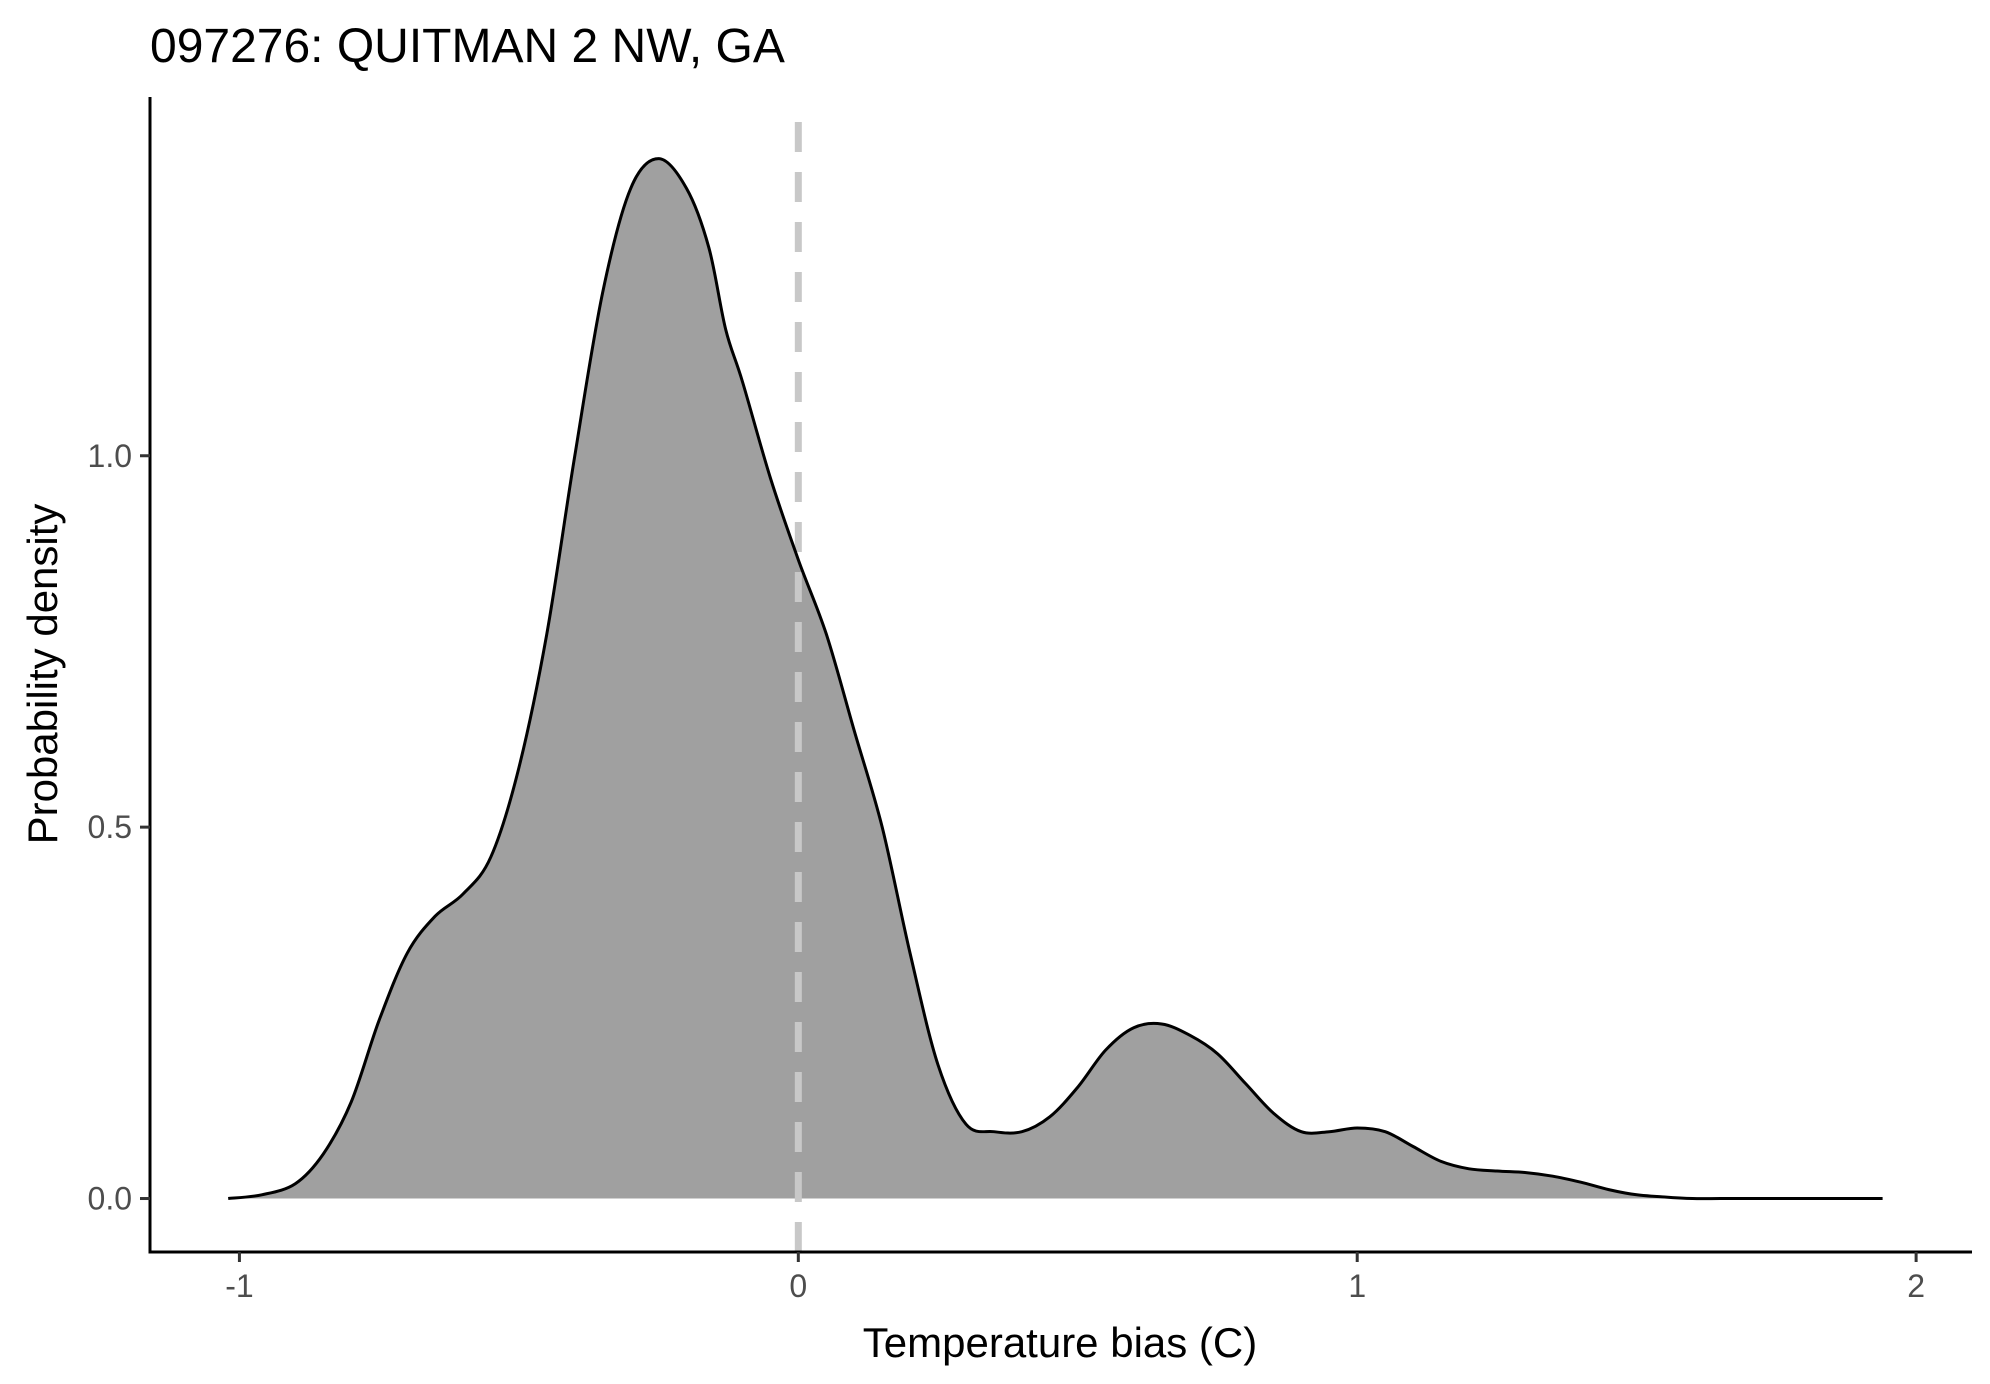  I want to click on x-axis-ticks: -1 0 1 2, so click(1075, 1278).